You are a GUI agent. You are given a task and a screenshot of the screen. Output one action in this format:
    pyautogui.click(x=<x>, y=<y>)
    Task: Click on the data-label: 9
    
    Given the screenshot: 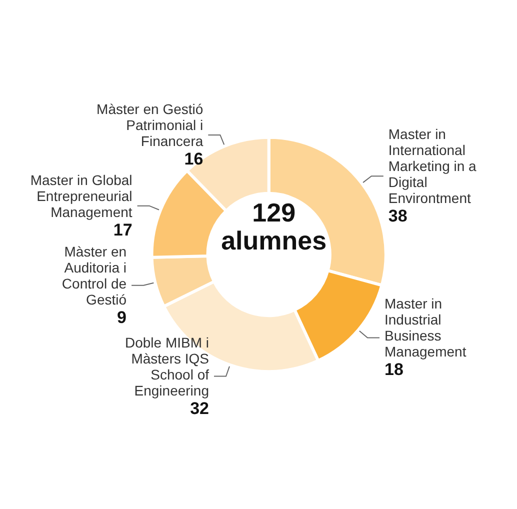 What is the action you would take?
    pyautogui.click(x=122, y=317)
    